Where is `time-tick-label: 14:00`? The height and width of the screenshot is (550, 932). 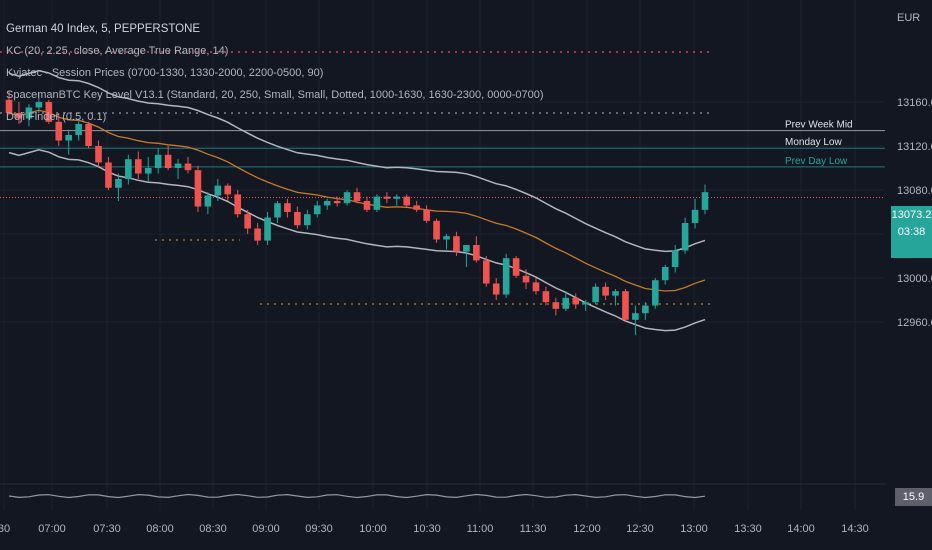
time-tick-label: 14:00 is located at coordinates (801, 529).